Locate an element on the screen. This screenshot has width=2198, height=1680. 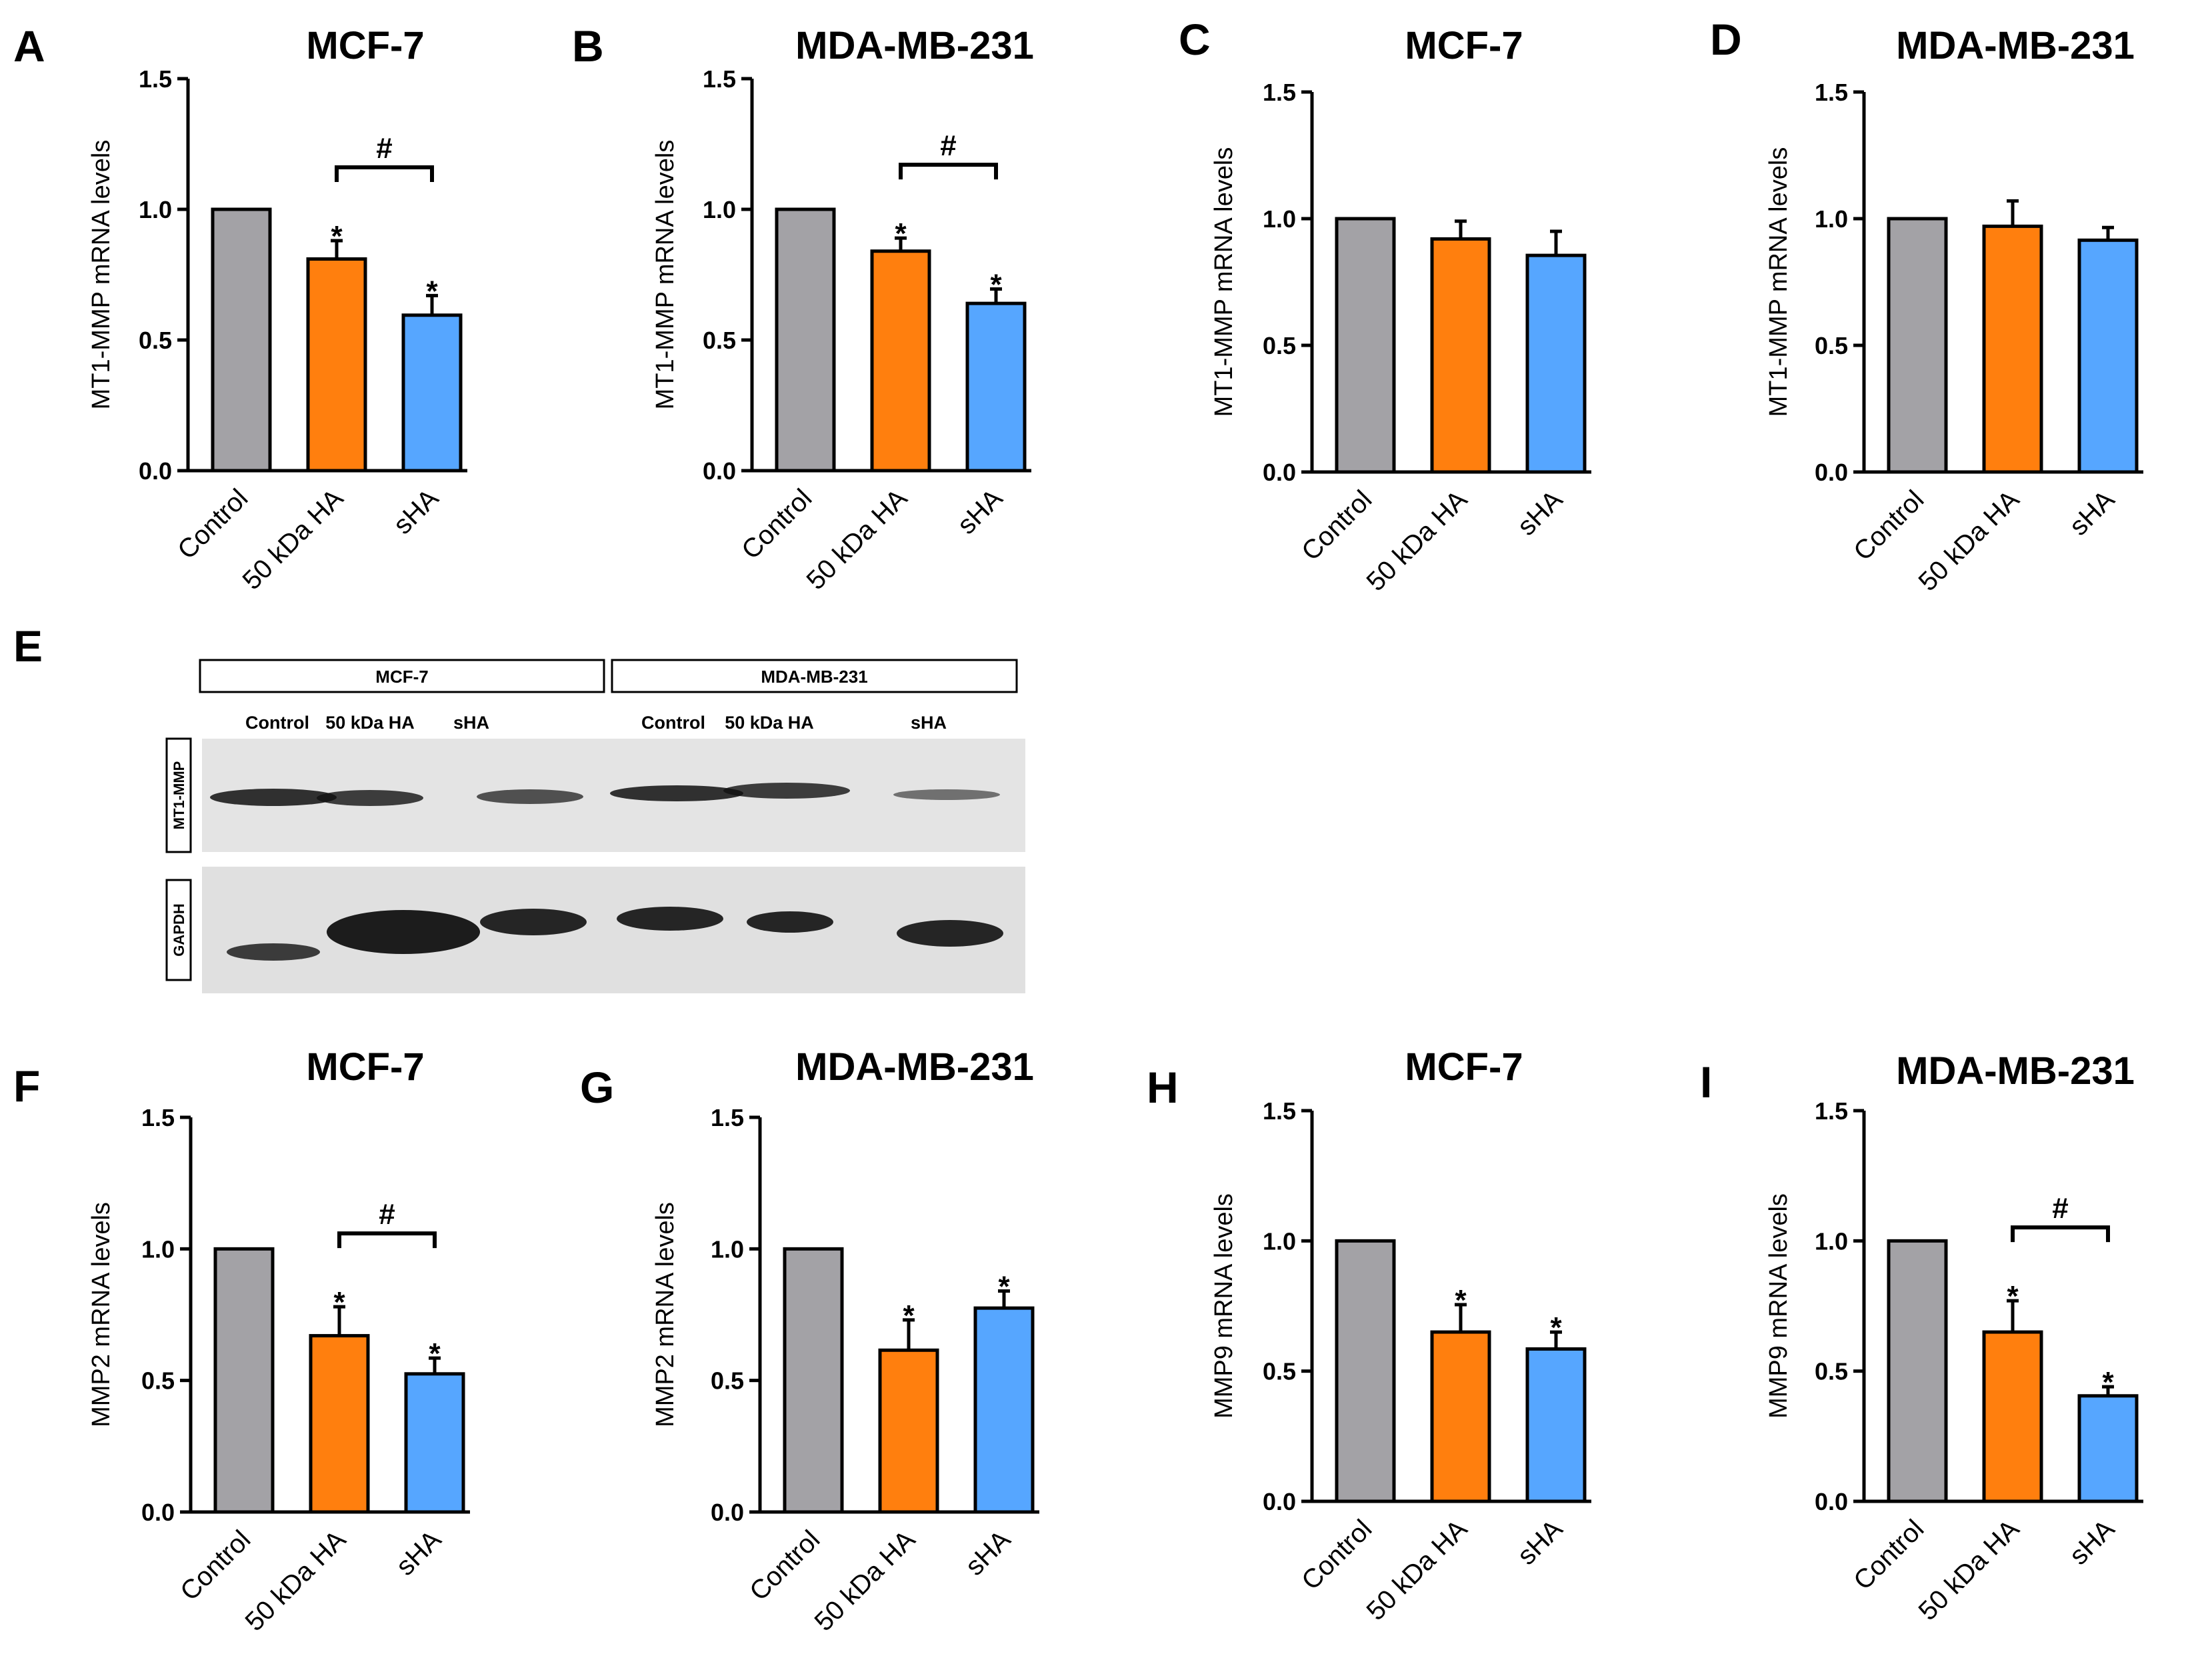
blot-row-label-box is located at coordinates (178, 930).